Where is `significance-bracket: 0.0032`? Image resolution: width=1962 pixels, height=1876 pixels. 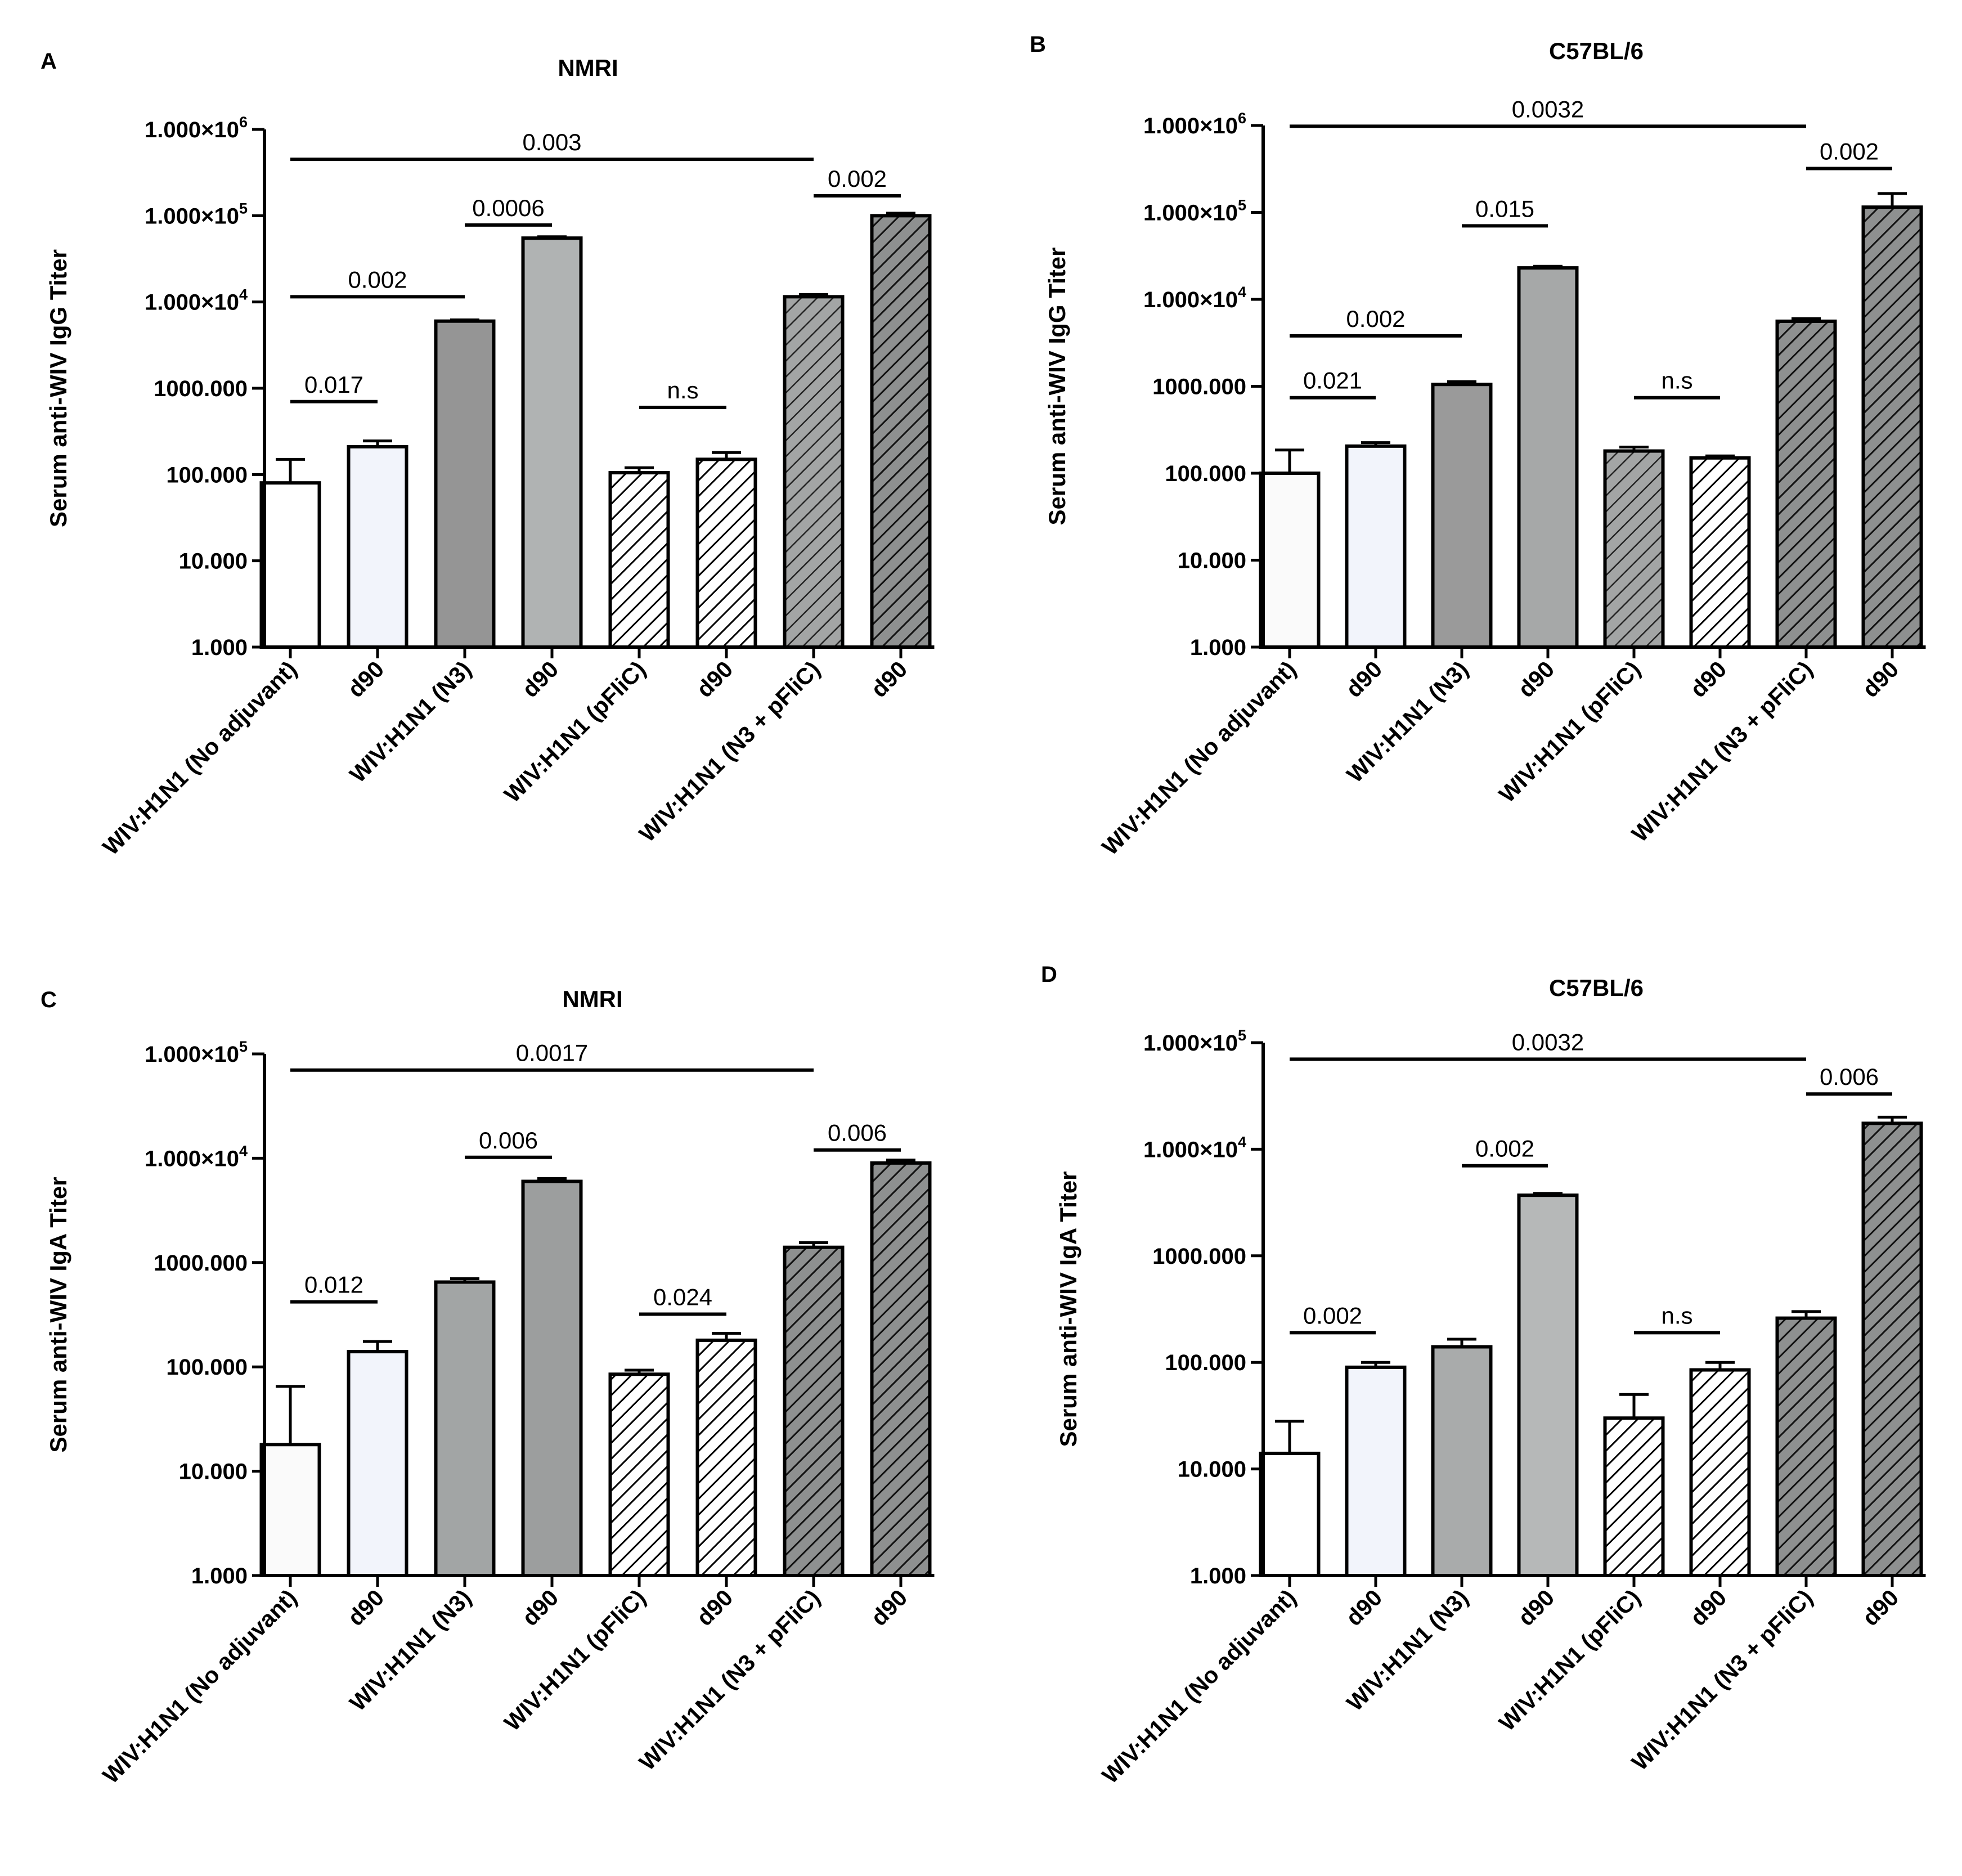
significance-bracket: 0.0032 is located at coordinates (1548, 1045).